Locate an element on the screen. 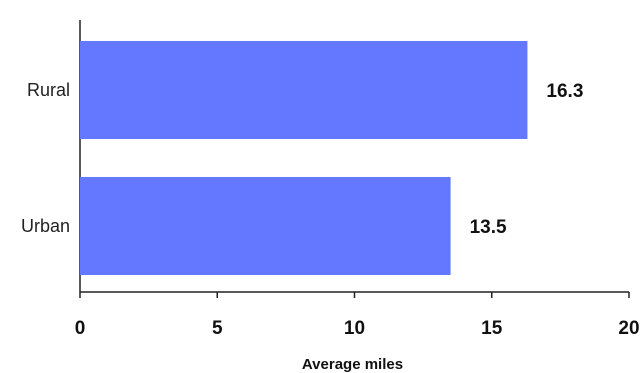  x-ticks-layer: 0 5 10 15 20 is located at coordinates (357, 315).